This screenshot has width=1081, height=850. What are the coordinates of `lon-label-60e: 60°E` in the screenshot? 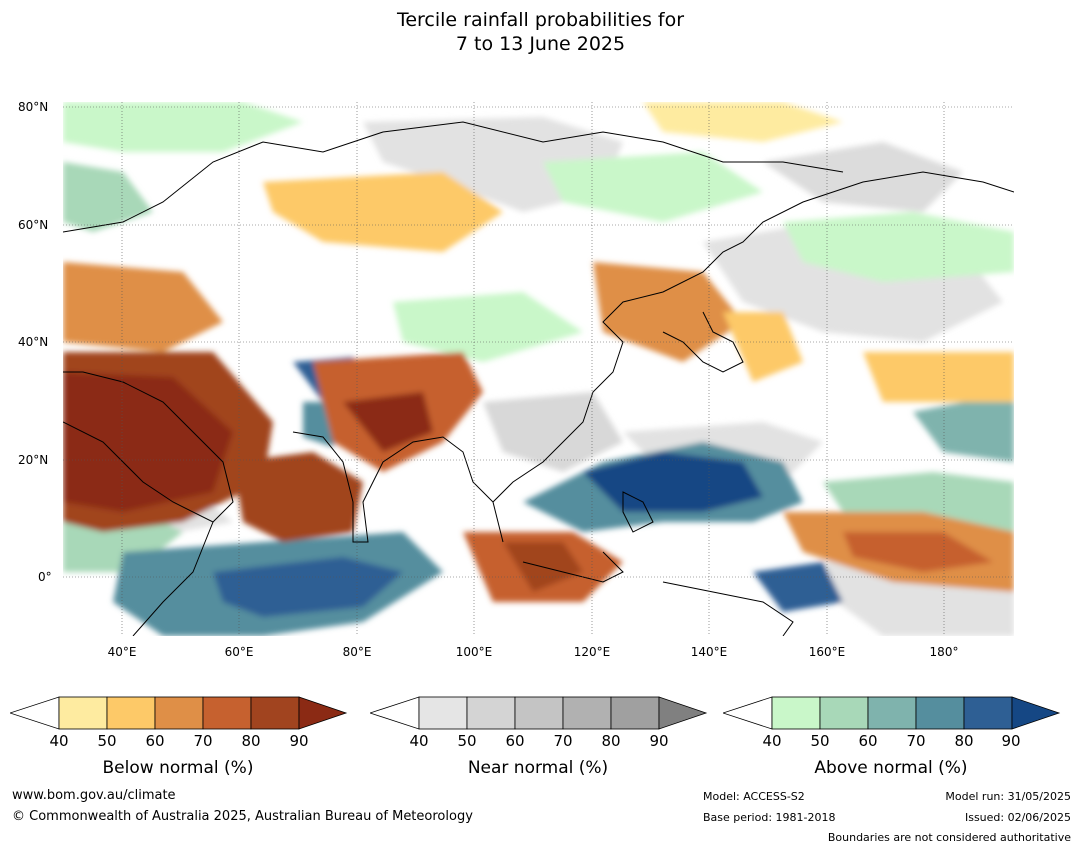 It's located at (239, 652).